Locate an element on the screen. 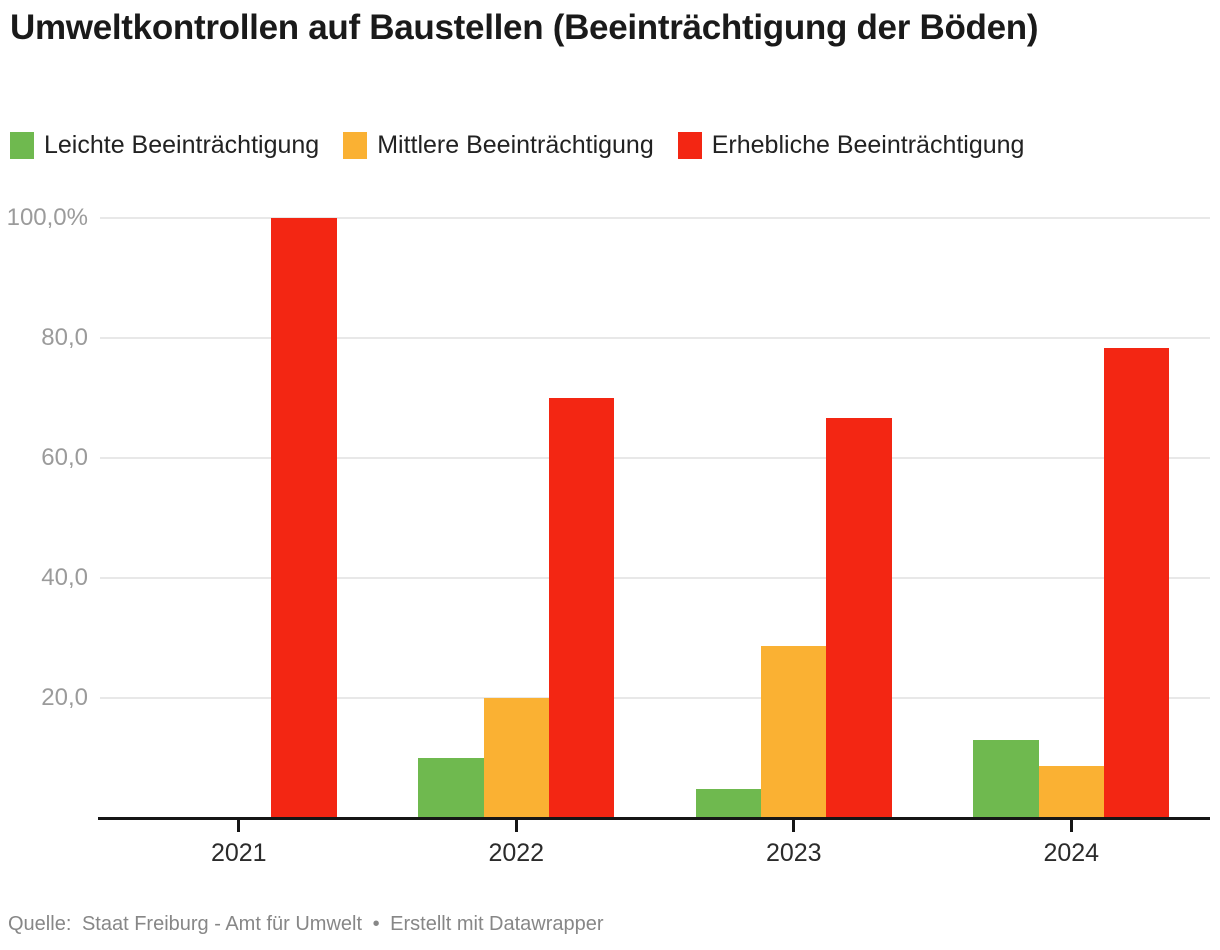  x-axis-tick-2022 is located at coordinates (516, 826).